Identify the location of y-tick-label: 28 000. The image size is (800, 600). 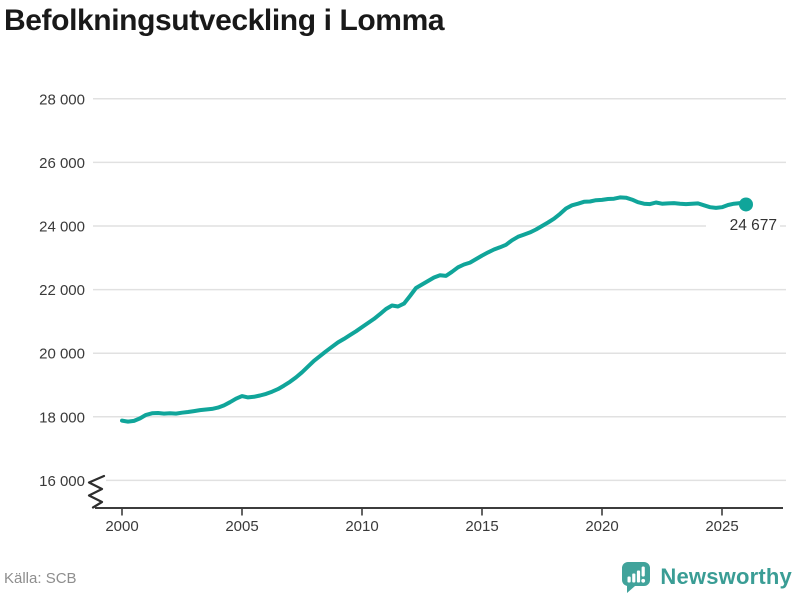
(62, 99).